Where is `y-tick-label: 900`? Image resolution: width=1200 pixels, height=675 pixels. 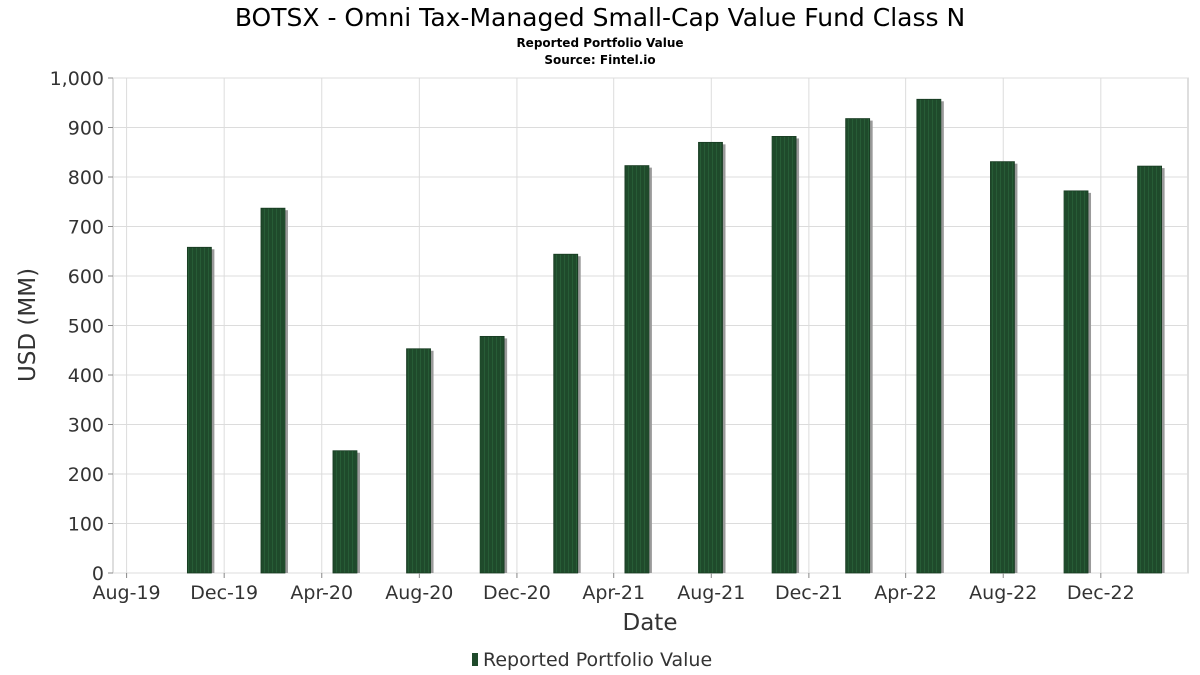 y-tick-label: 900 is located at coordinates (86, 129).